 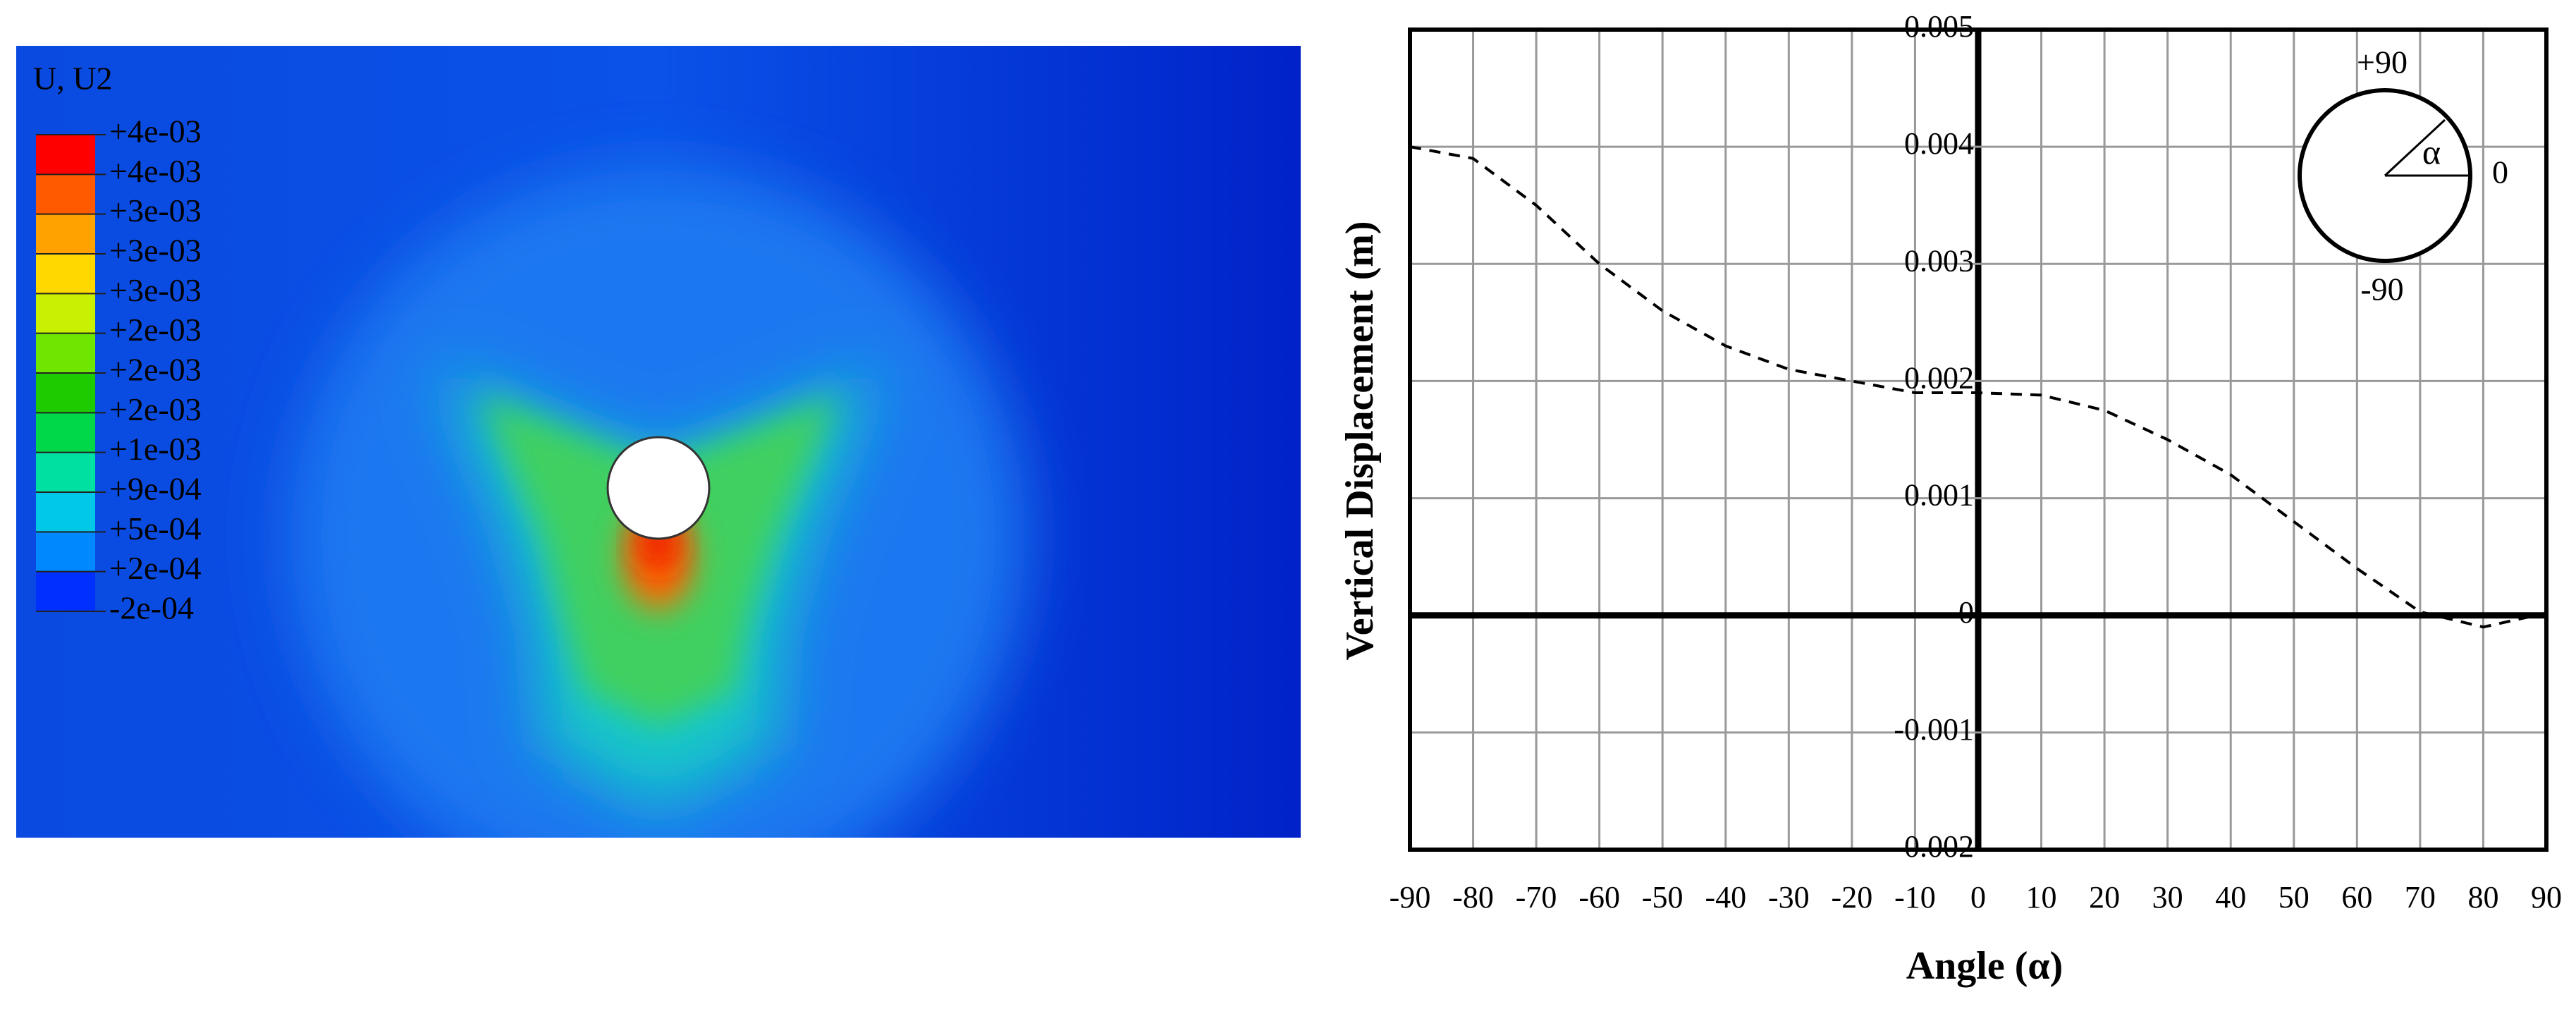 I want to click on y-tick-label: -0.001, so click(x=1934, y=729).